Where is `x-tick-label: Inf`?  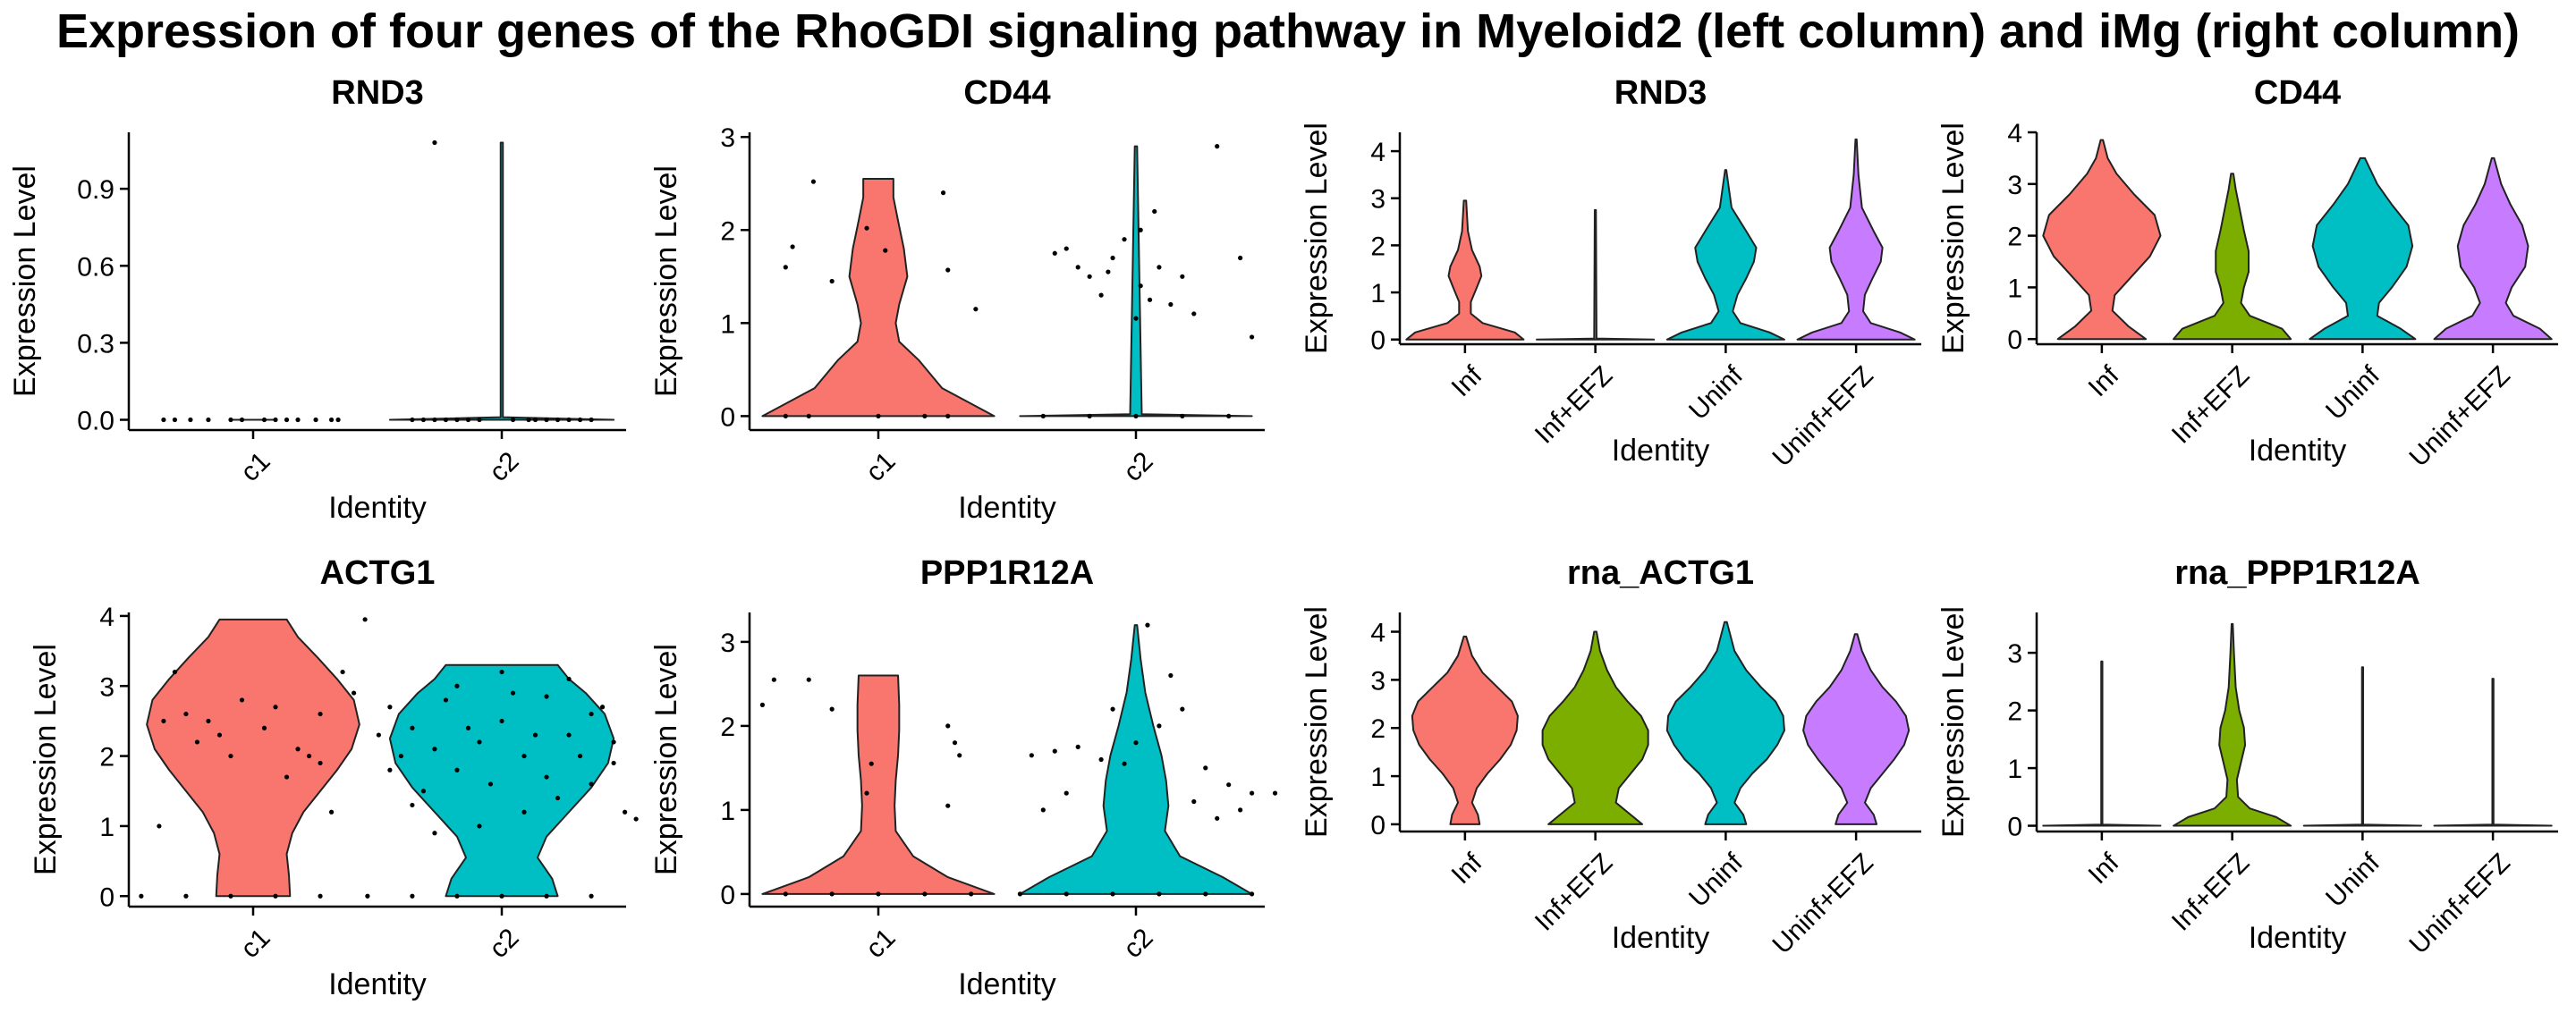 x-tick-label: Inf is located at coordinates (1467, 381).